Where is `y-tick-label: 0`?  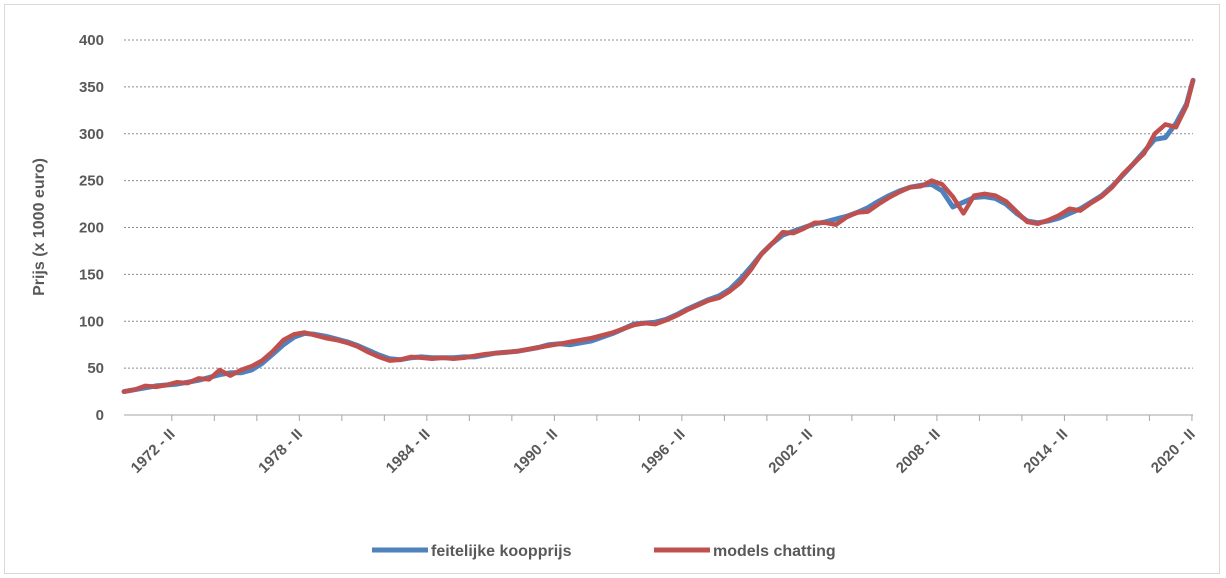
y-tick-label: 0 is located at coordinates (100, 415).